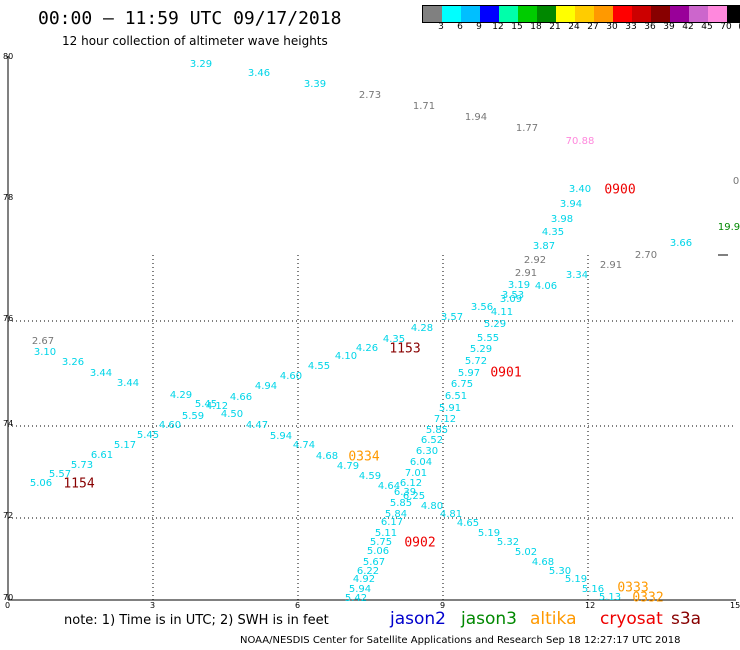 This screenshot has height=650, width=740. What do you see at coordinates (60, 474) in the screenshot?
I see `wave-height-value: 5.57` at bounding box center [60, 474].